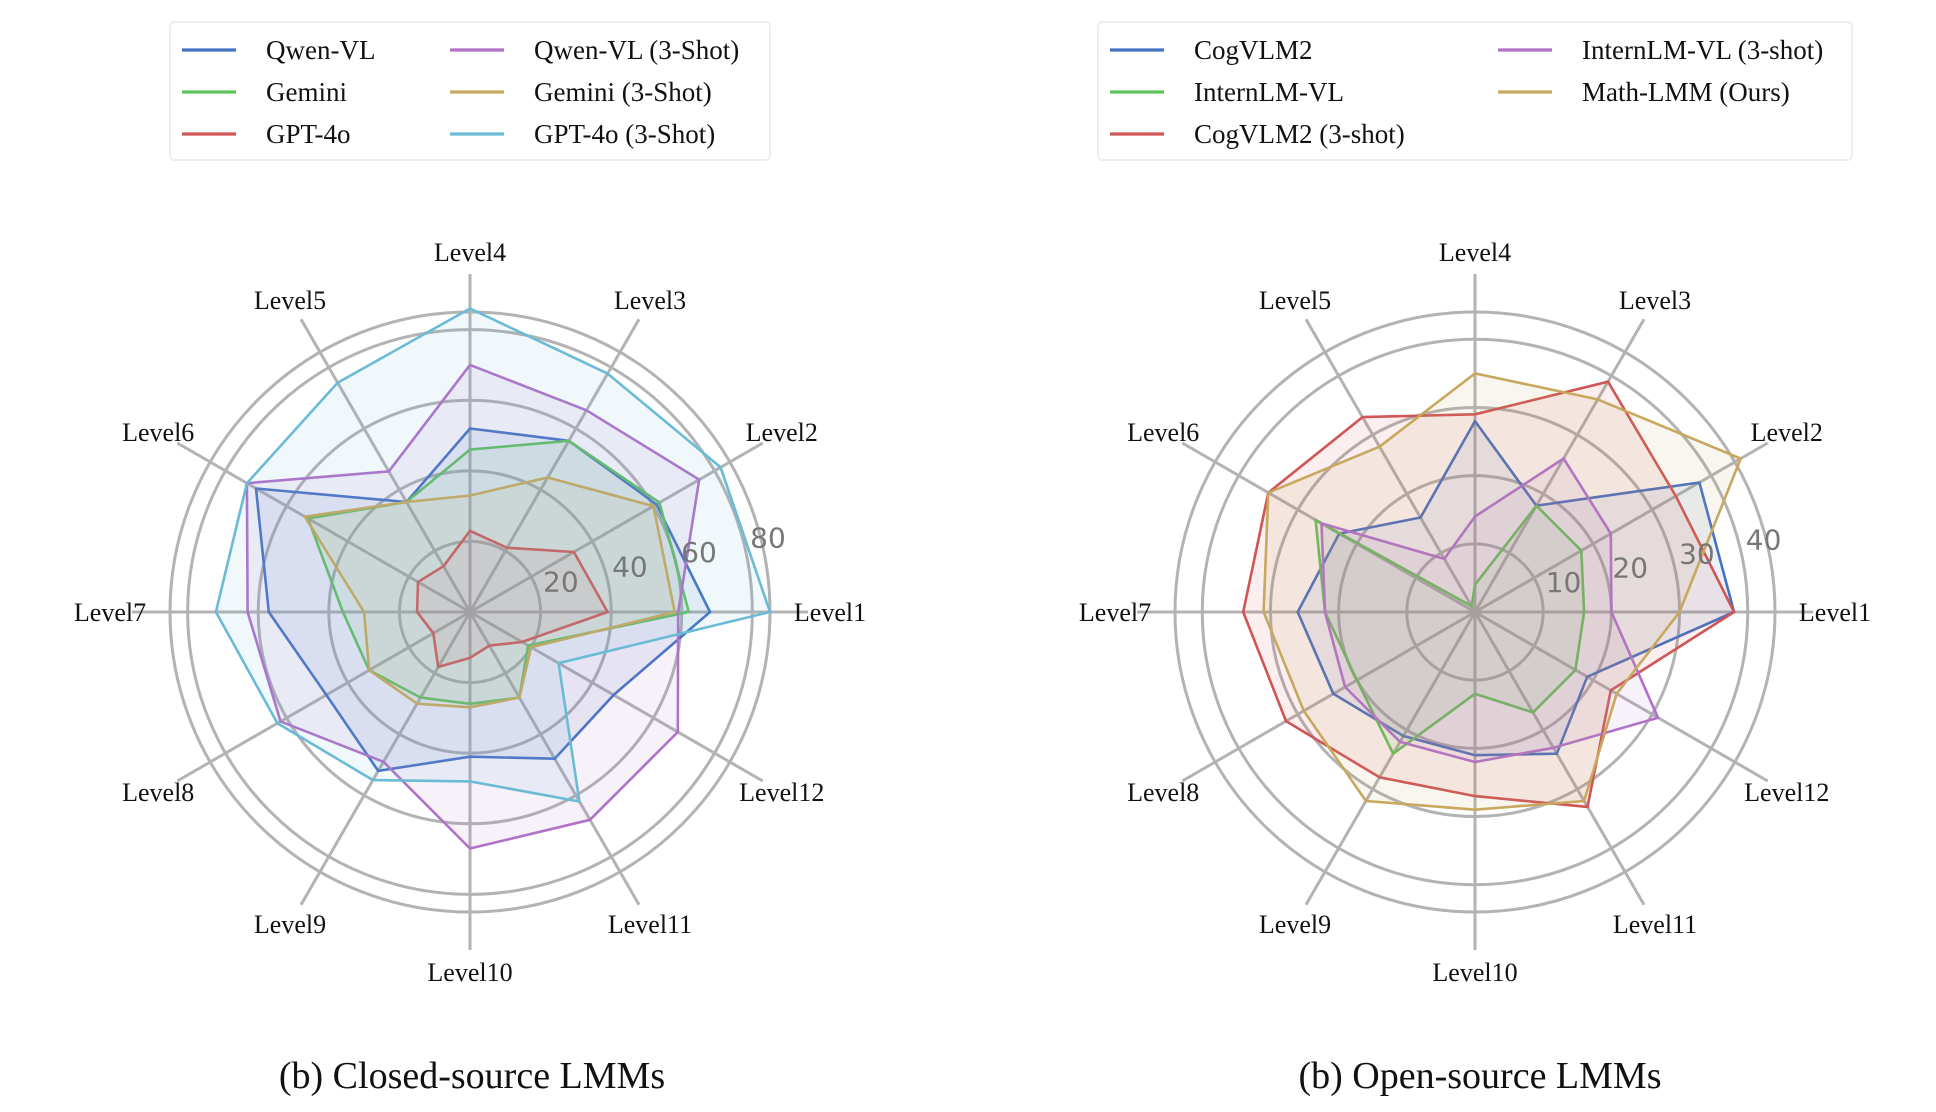 The height and width of the screenshot is (1112, 1936). Describe the element at coordinates (306, 92) in the screenshot. I see `legend-label: Gemini` at that location.